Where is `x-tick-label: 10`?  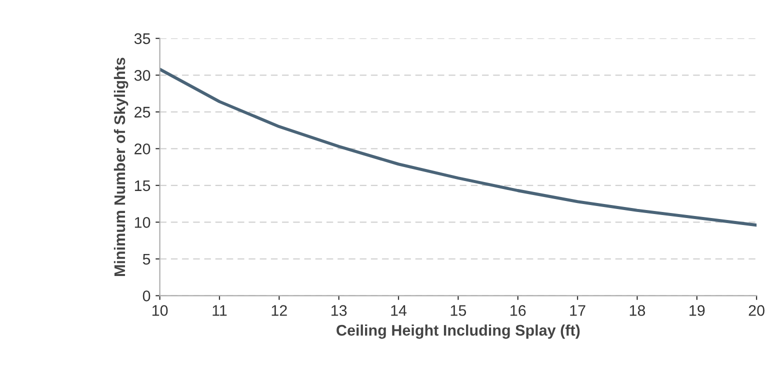
x-tick-label: 10 is located at coordinates (160, 310).